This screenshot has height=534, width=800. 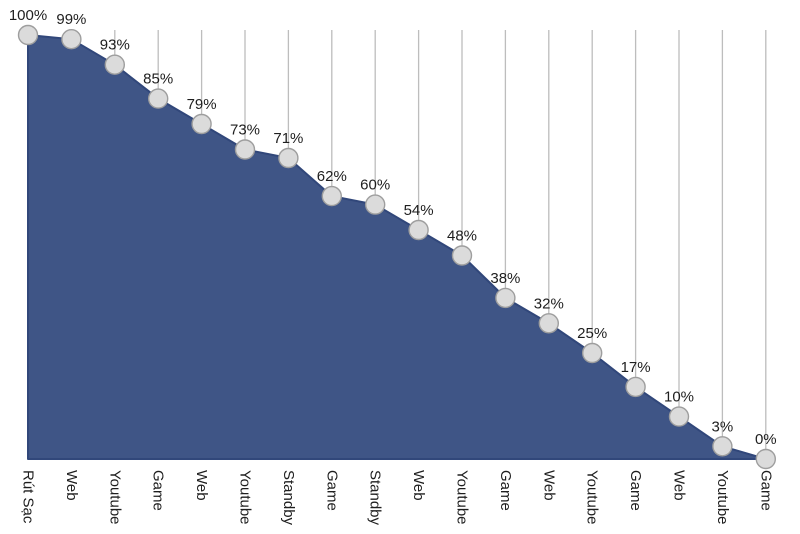 What do you see at coordinates (375, 185) in the screenshot?
I see `data-point-value-label: 60%` at bounding box center [375, 185].